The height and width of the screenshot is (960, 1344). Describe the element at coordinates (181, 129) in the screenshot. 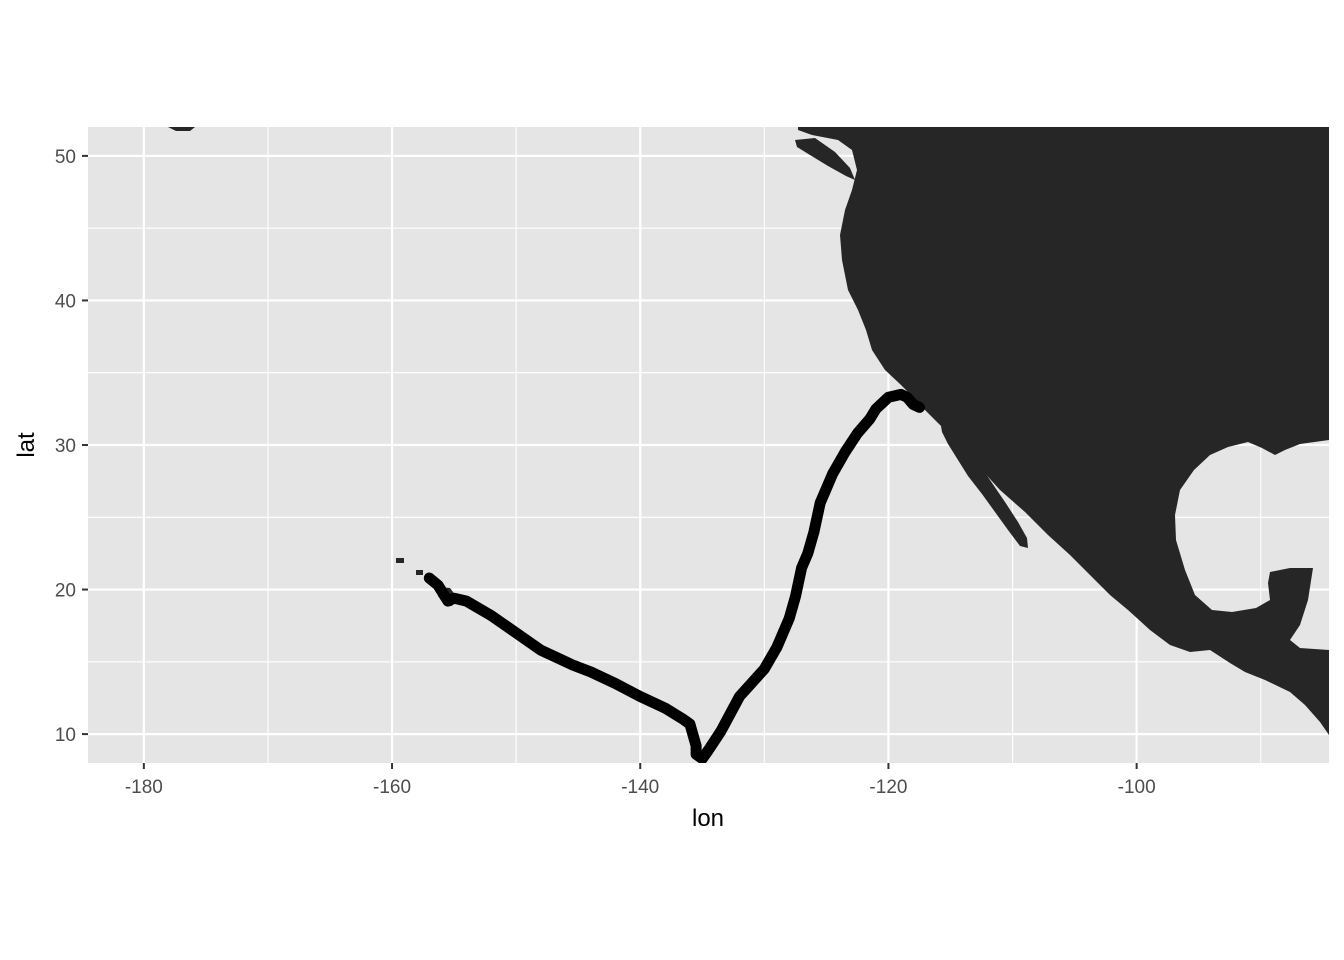

I see `aleutian-fragment-land` at that location.